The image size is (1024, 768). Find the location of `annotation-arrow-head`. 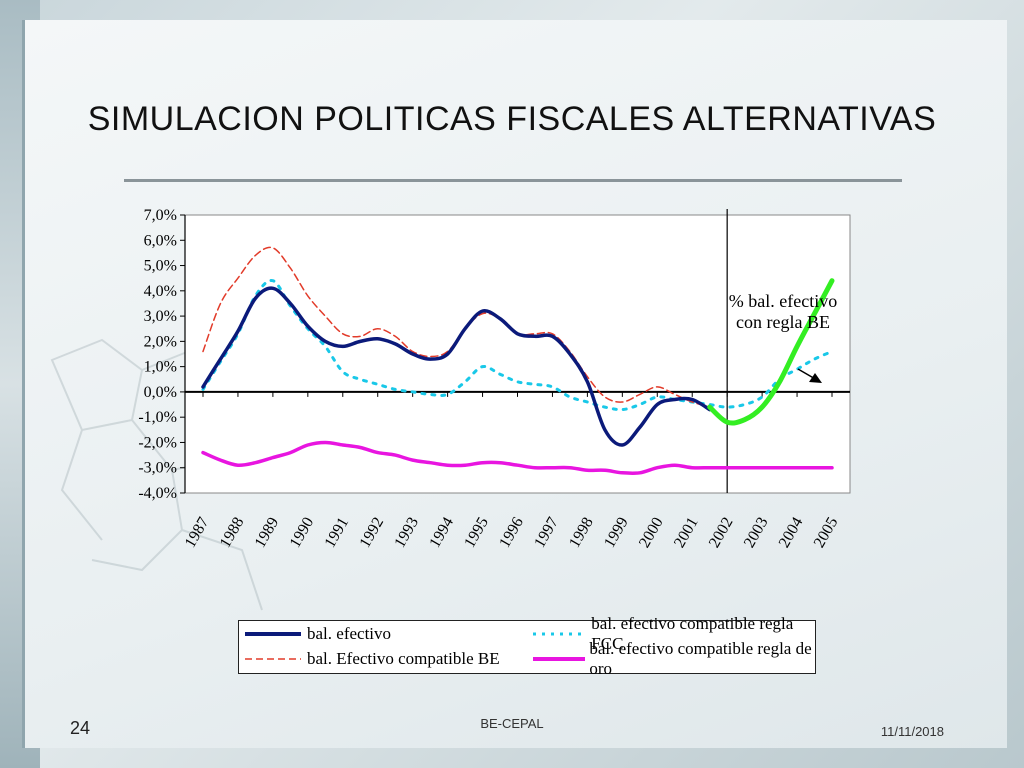

annotation-arrow-head is located at coordinates (815, 378).